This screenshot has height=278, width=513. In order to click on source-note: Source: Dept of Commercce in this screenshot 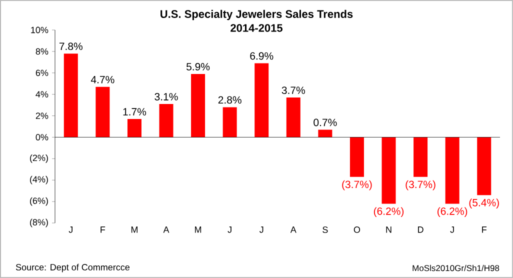, I will do `click(73, 268)`.